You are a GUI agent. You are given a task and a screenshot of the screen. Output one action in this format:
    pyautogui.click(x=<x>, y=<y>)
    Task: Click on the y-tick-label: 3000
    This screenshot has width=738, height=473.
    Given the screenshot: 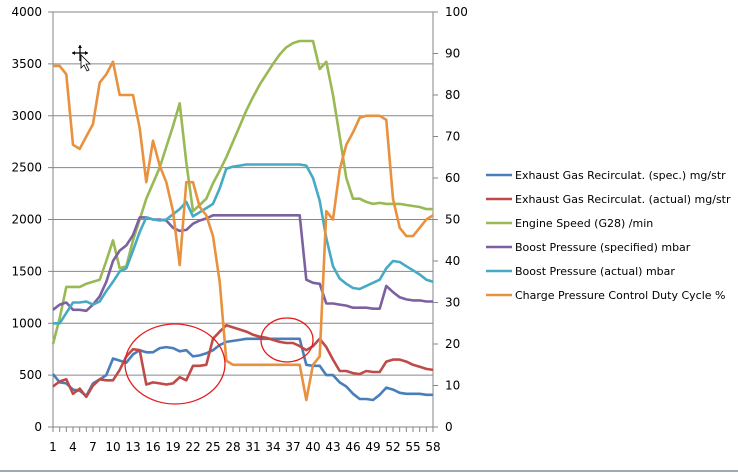 What is the action you would take?
    pyautogui.click(x=26, y=116)
    